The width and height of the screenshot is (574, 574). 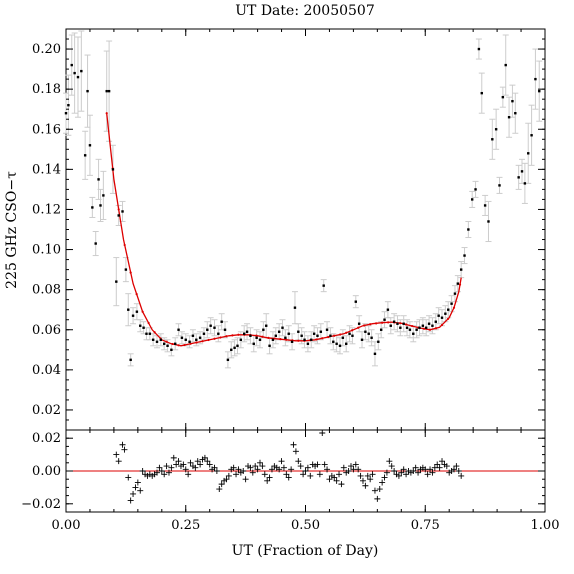 What do you see at coordinates (12, 230) in the screenshot?
I see `y-axis-label: 225 GHz CSO−τ` at bounding box center [12, 230].